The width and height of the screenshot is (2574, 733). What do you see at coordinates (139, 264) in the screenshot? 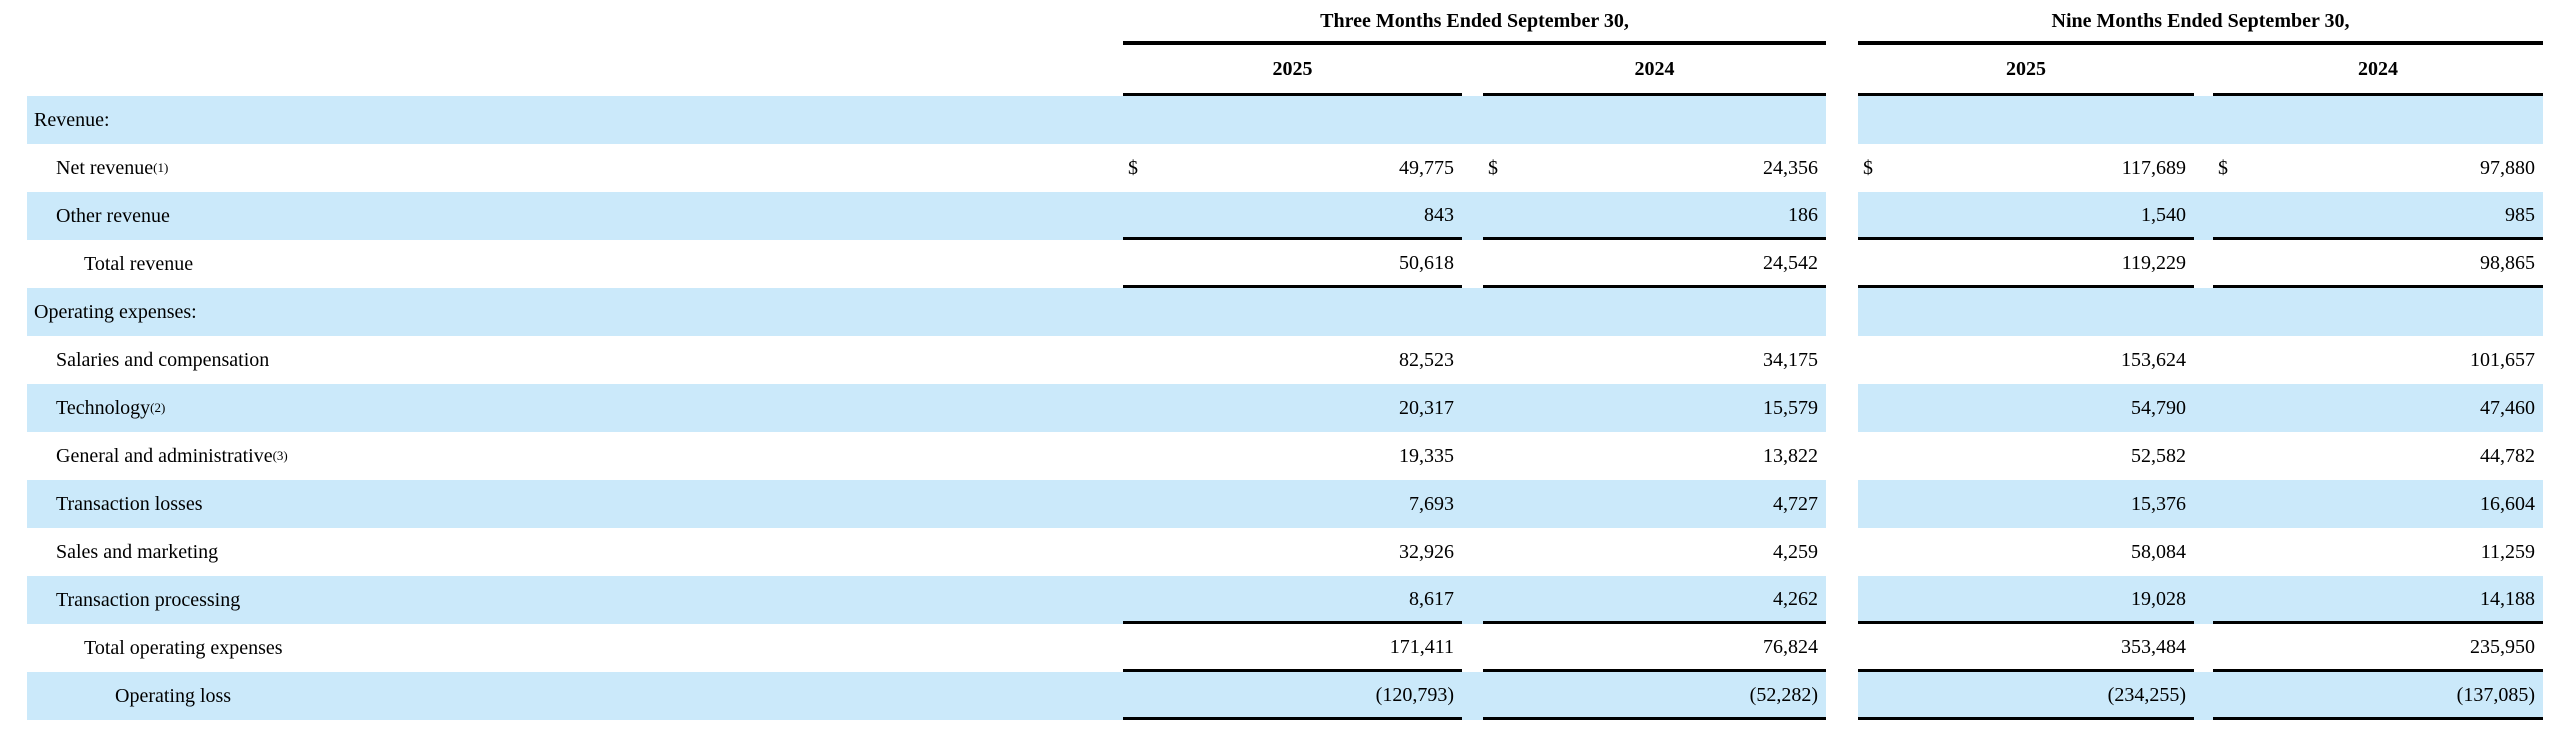
I see `row-label-text: Total revenue` at bounding box center [139, 264].